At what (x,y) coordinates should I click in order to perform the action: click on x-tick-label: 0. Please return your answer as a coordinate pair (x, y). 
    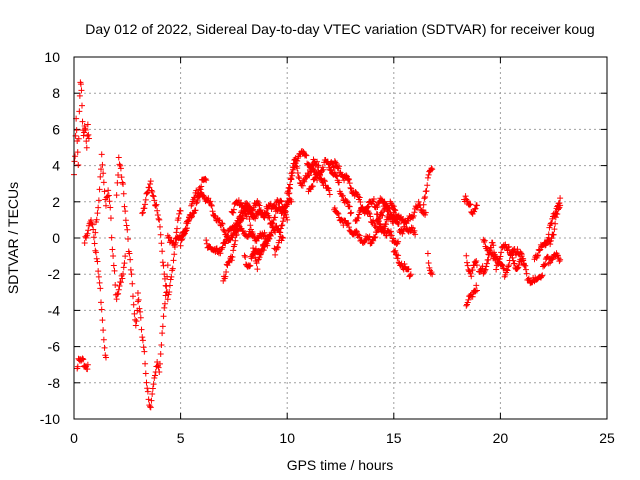
    Looking at the image, I should click on (74, 438).